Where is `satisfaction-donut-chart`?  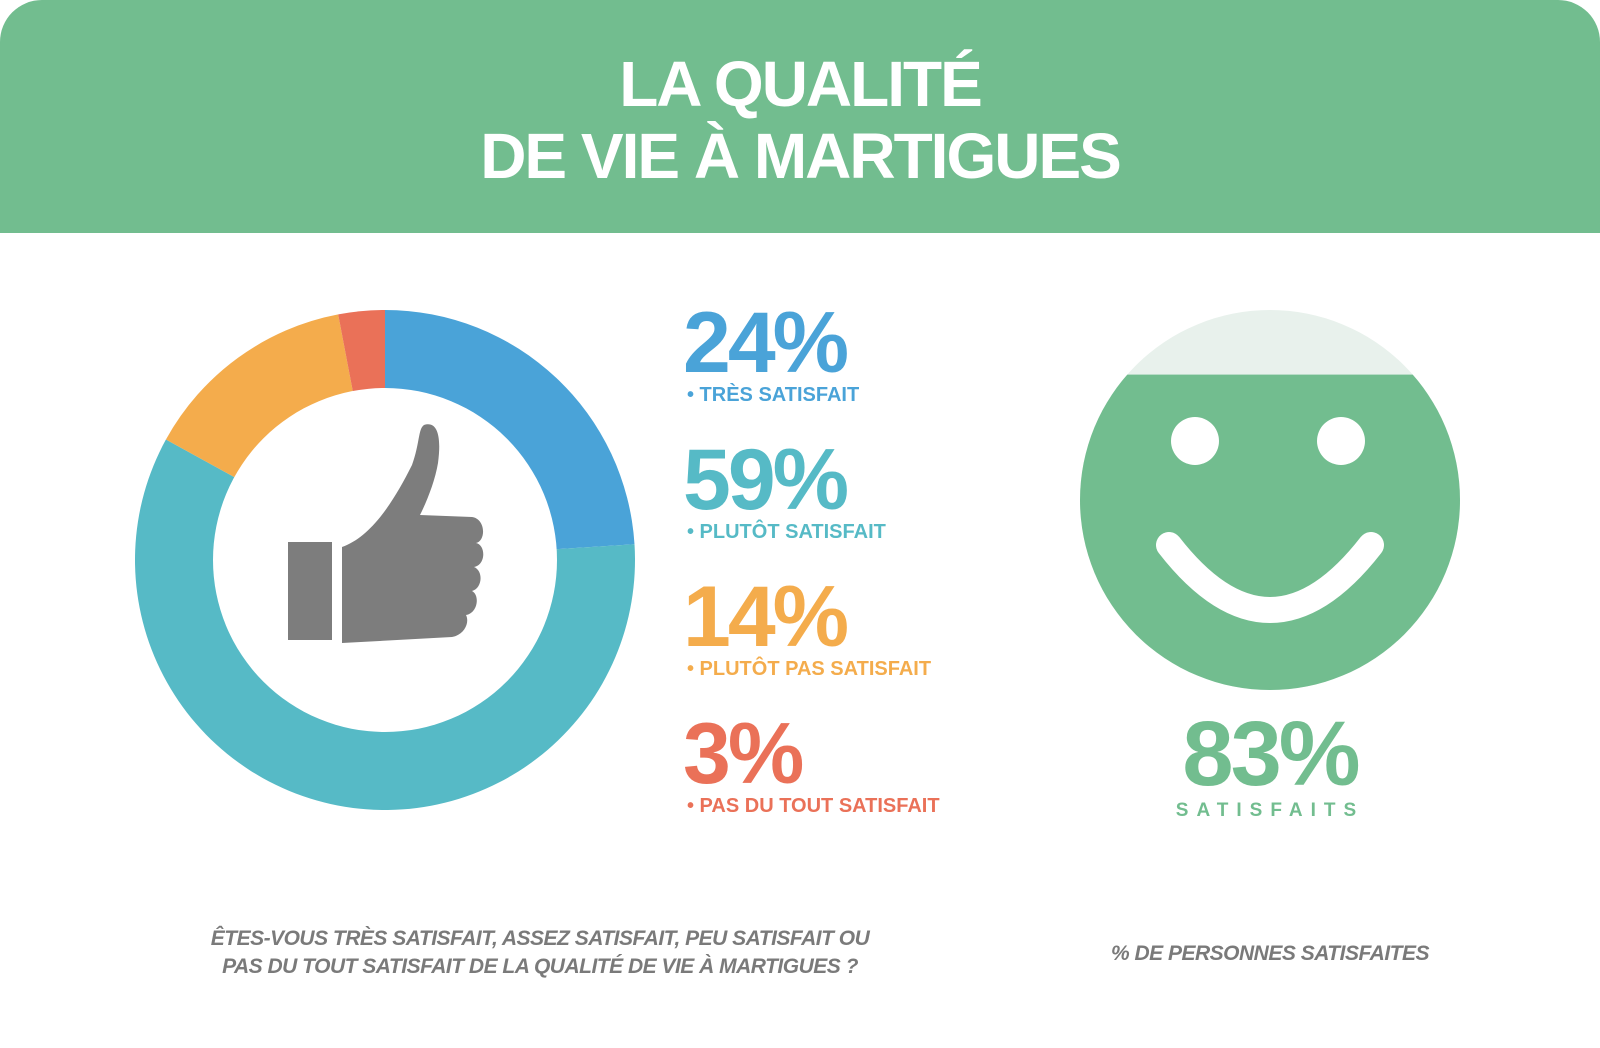
satisfaction-donut-chart is located at coordinates (384, 560).